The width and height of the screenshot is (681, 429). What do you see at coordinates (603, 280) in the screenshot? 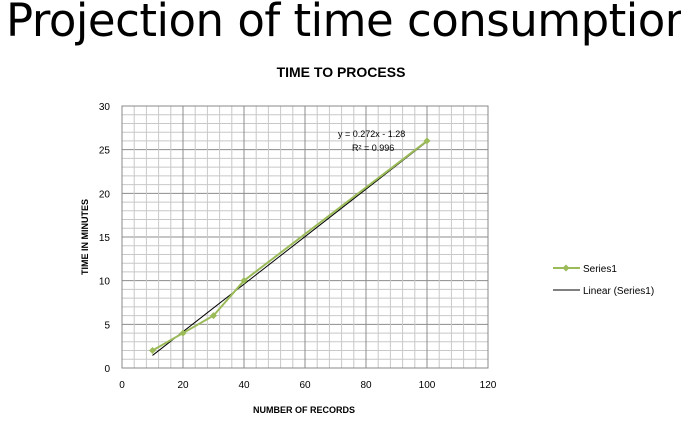
I see `legend: Series1 Linear (Series1)` at bounding box center [603, 280].